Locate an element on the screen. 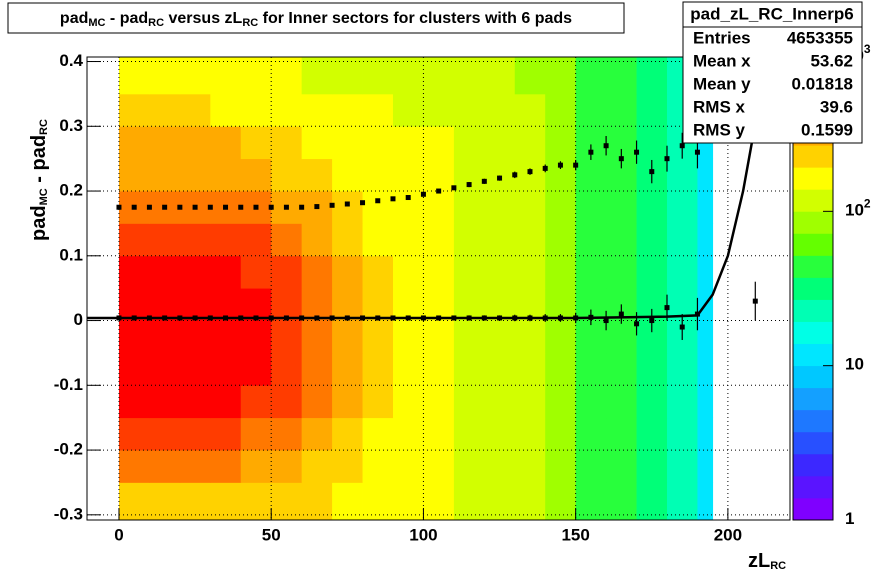  stats-value: 4653355 is located at coordinates (820, 37).